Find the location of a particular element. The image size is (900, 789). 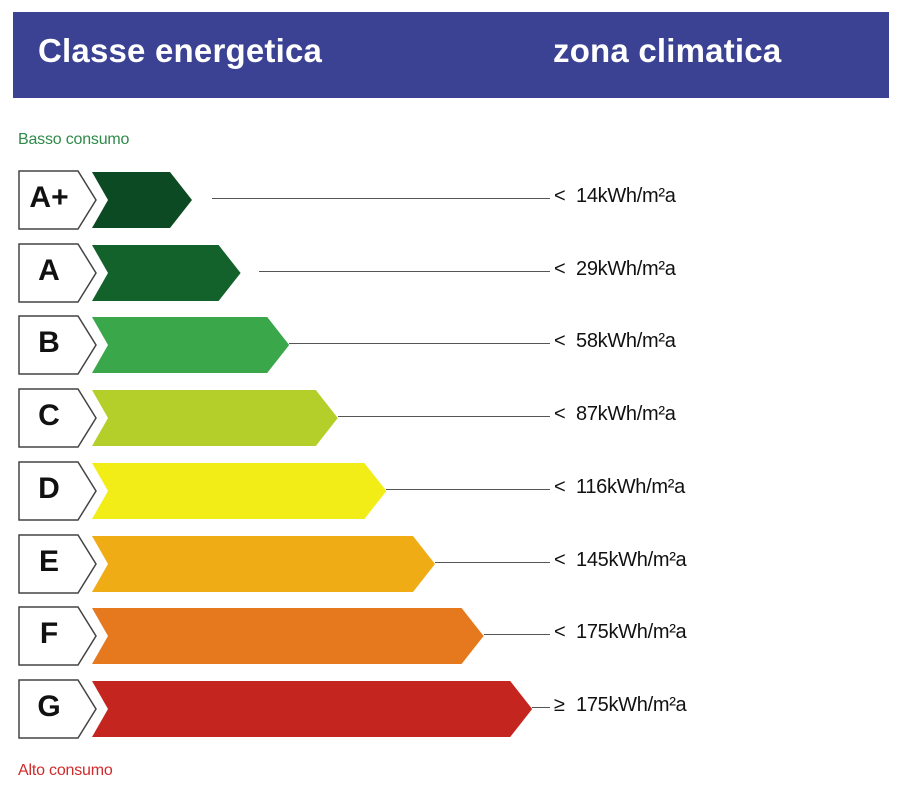

energy-class-row: E <145kWh/m²a is located at coordinates (450, 563).